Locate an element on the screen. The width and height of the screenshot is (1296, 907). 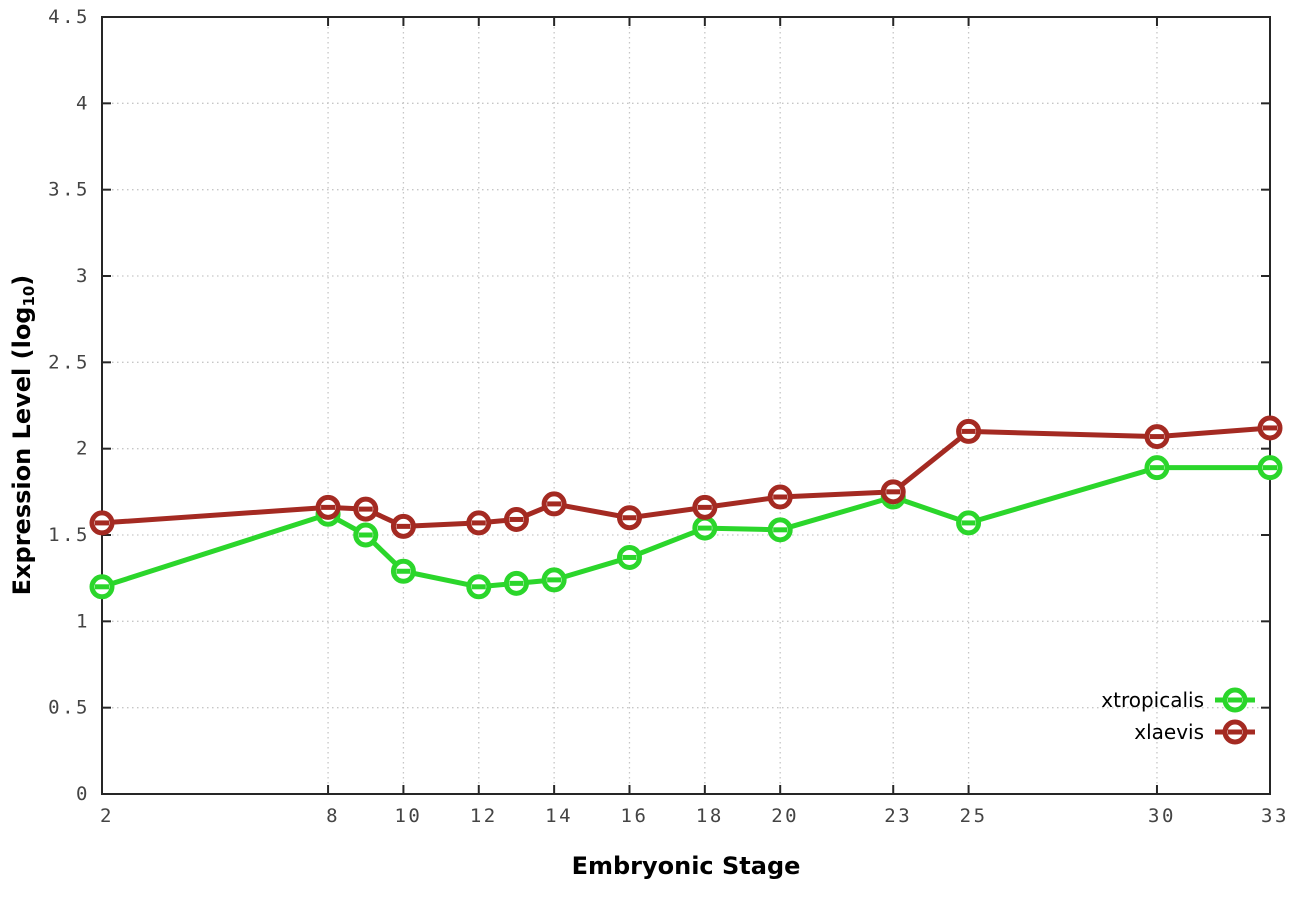
x-tick-label: 8 is located at coordinates (333, 816).